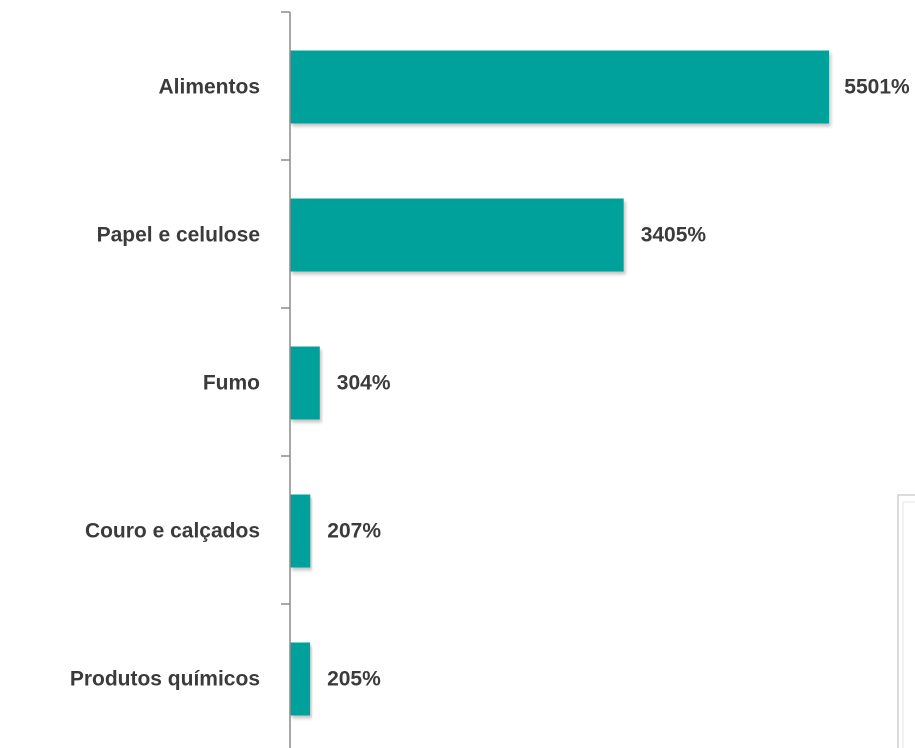 The image size is (915, 748). I want to click on category-label-alimentos: Alimentos, so click(209, 87).